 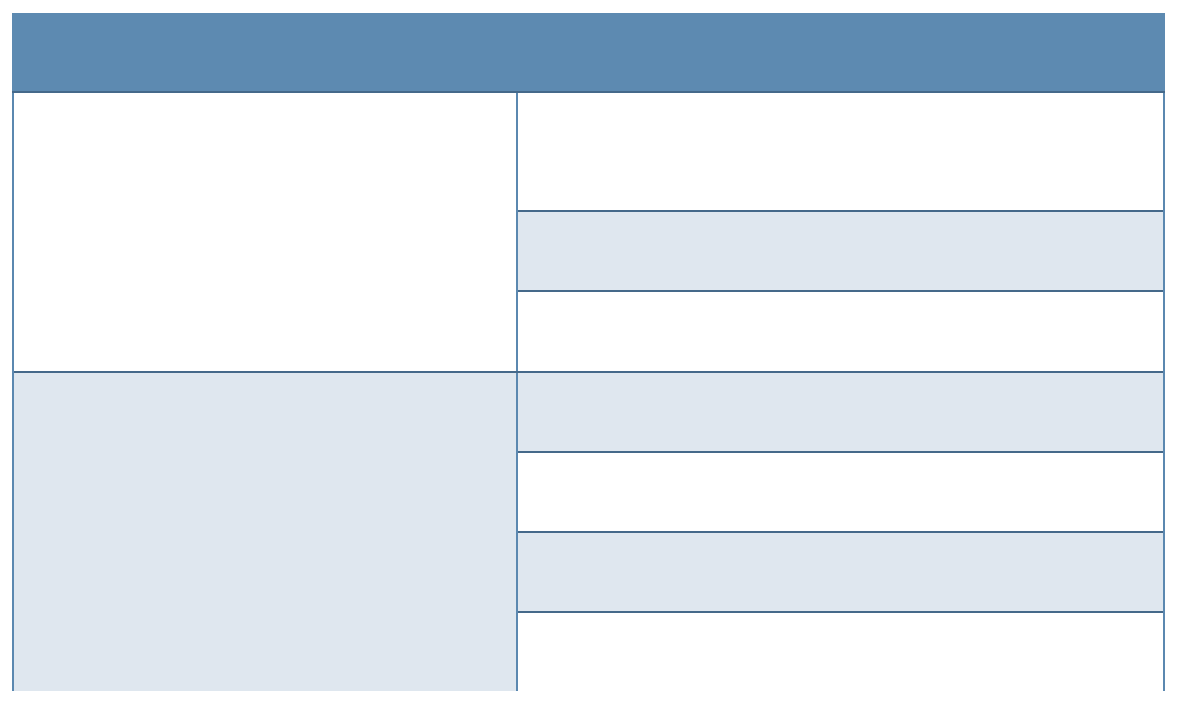 What do you see at coordinates (588, 53) in the screenshot?
I see `table-header` at bounding box center [588, 53].